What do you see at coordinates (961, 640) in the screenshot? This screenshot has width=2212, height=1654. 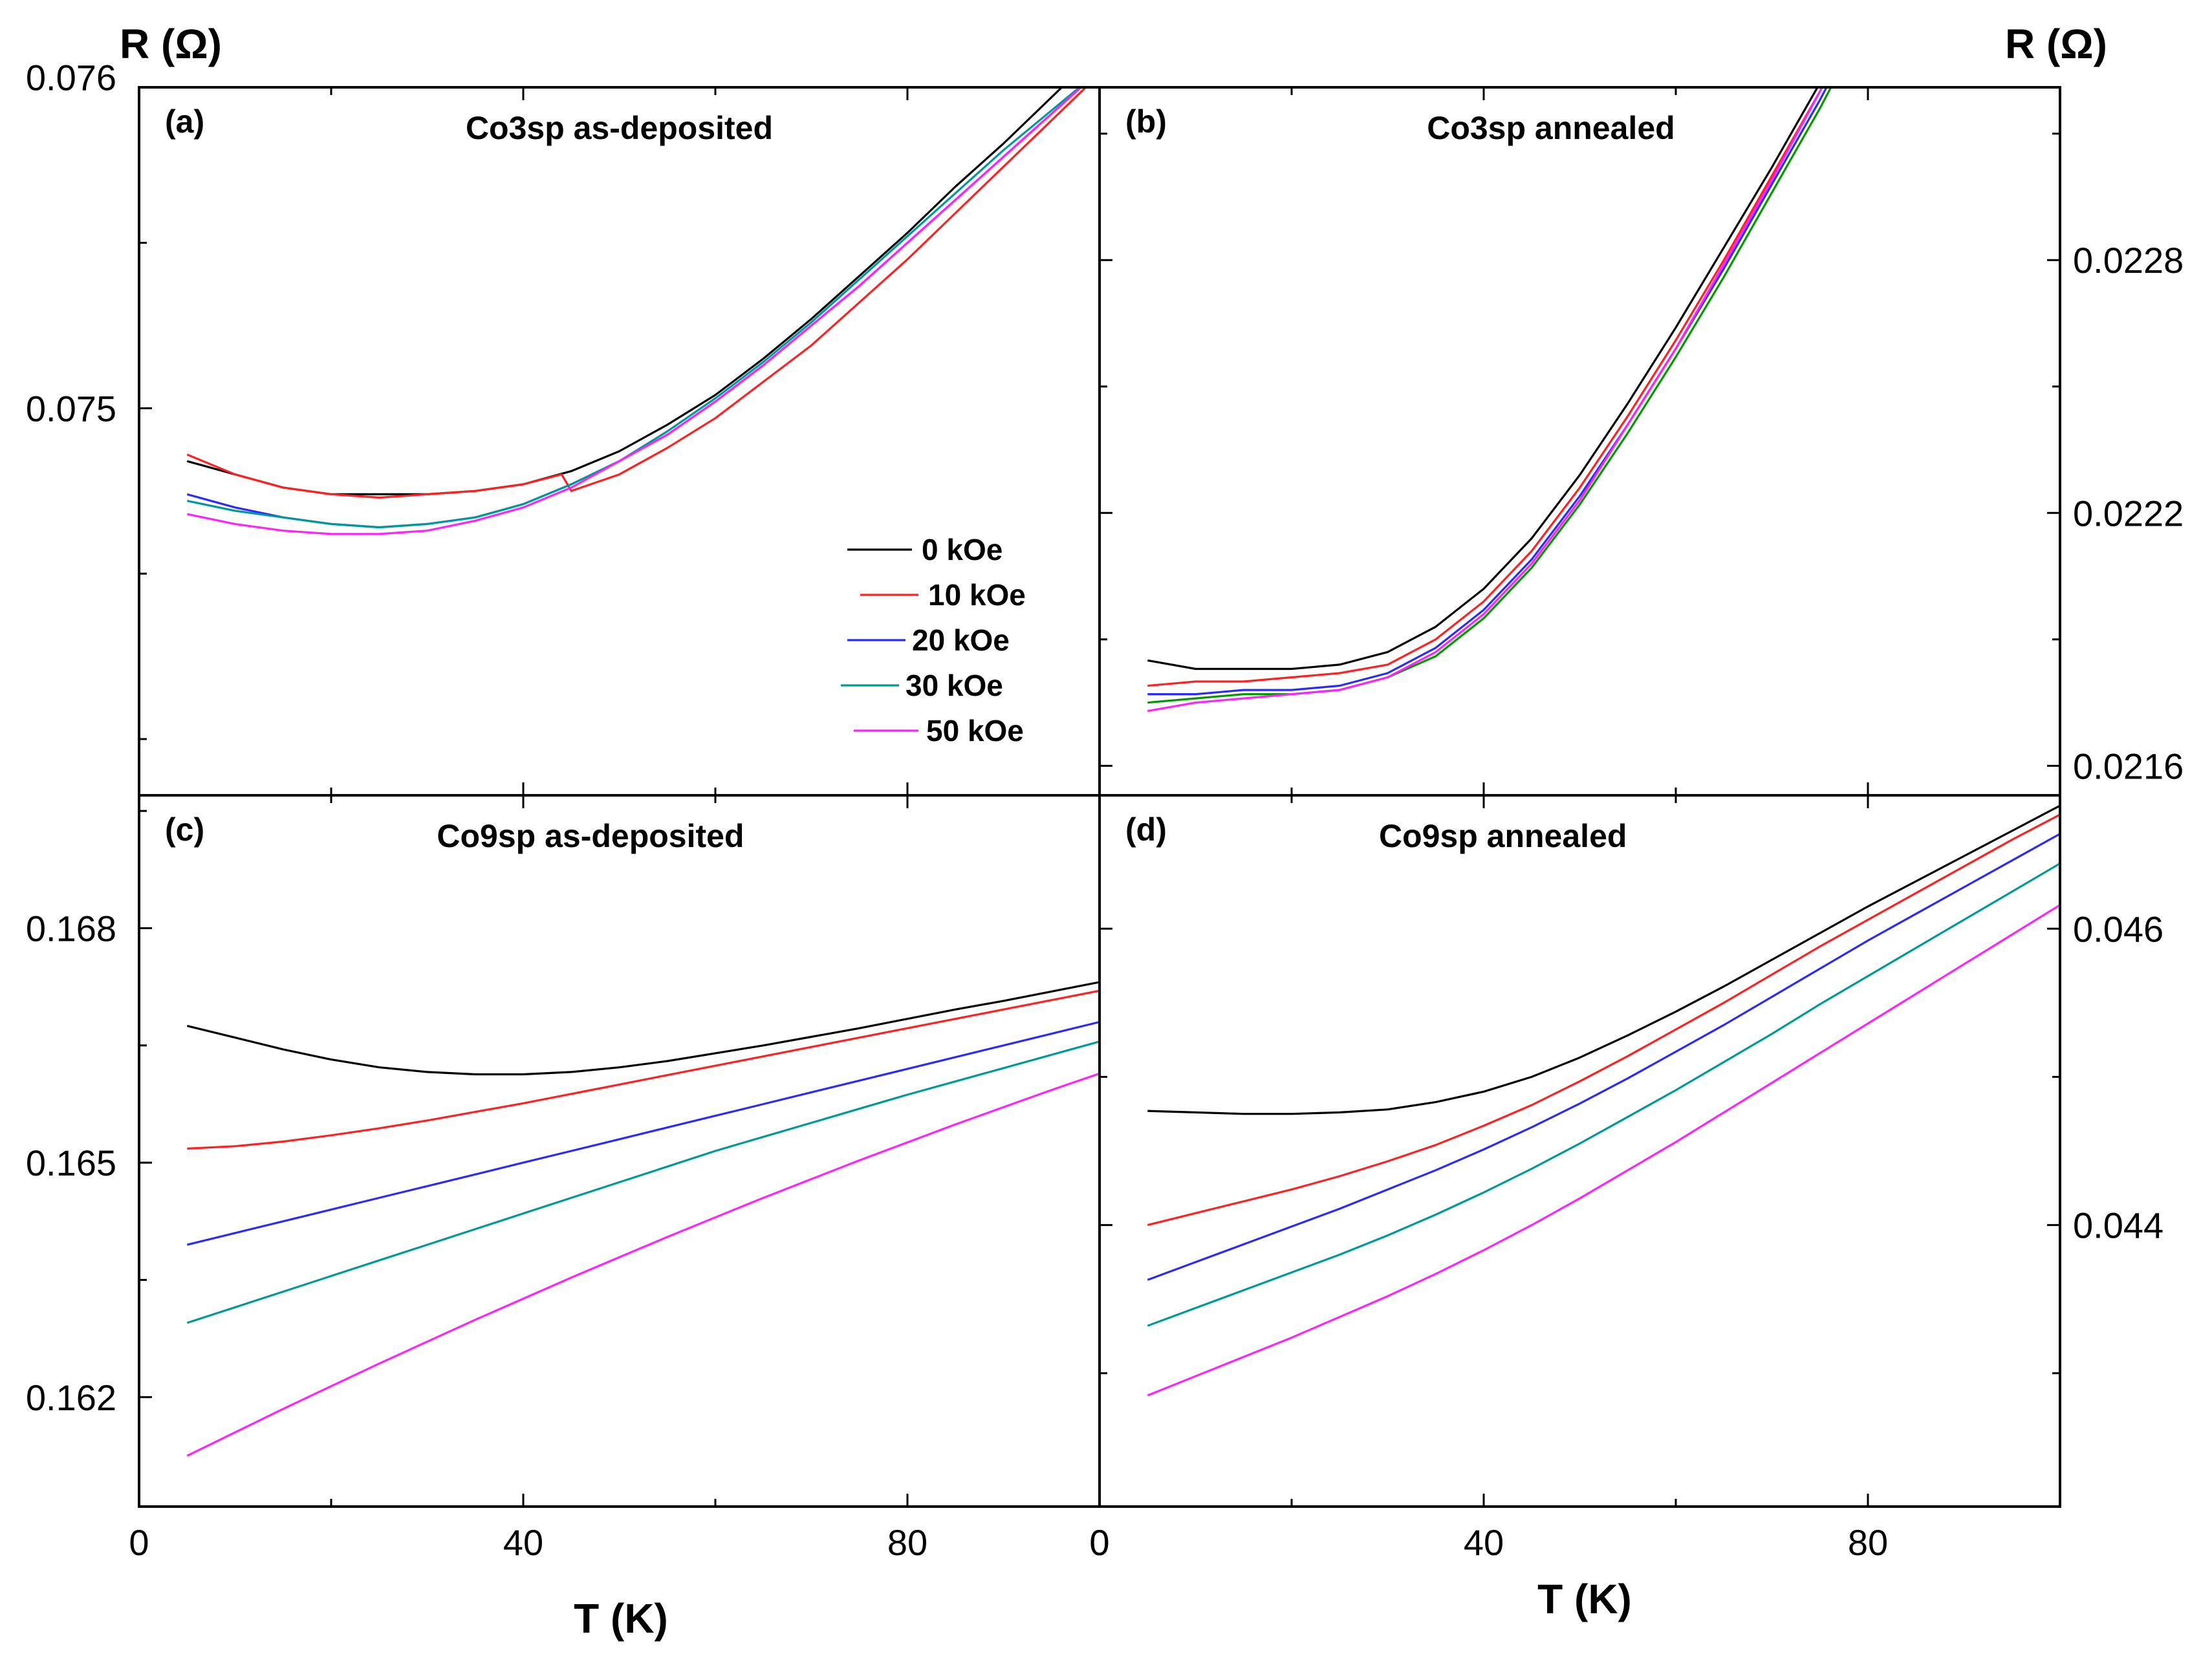 I see `legend-label-20-koe: 20 kOe` at bounding box center [961, 640].